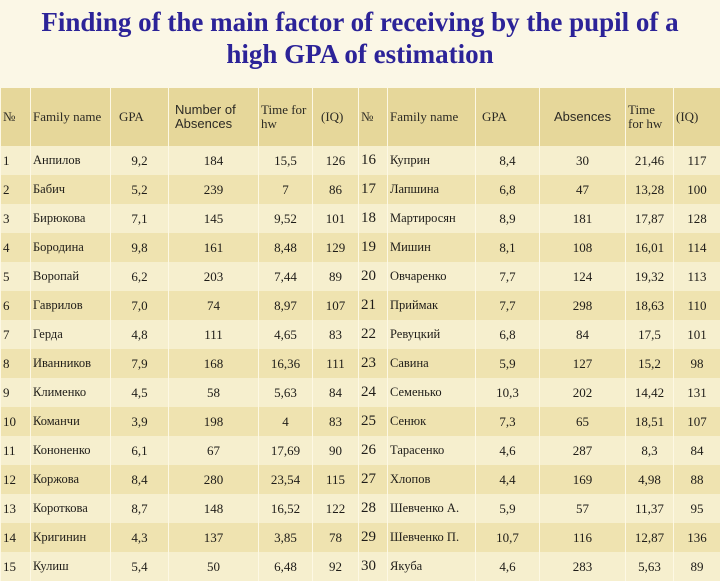  I want to click on family-name: Герда, so click(71, 334).